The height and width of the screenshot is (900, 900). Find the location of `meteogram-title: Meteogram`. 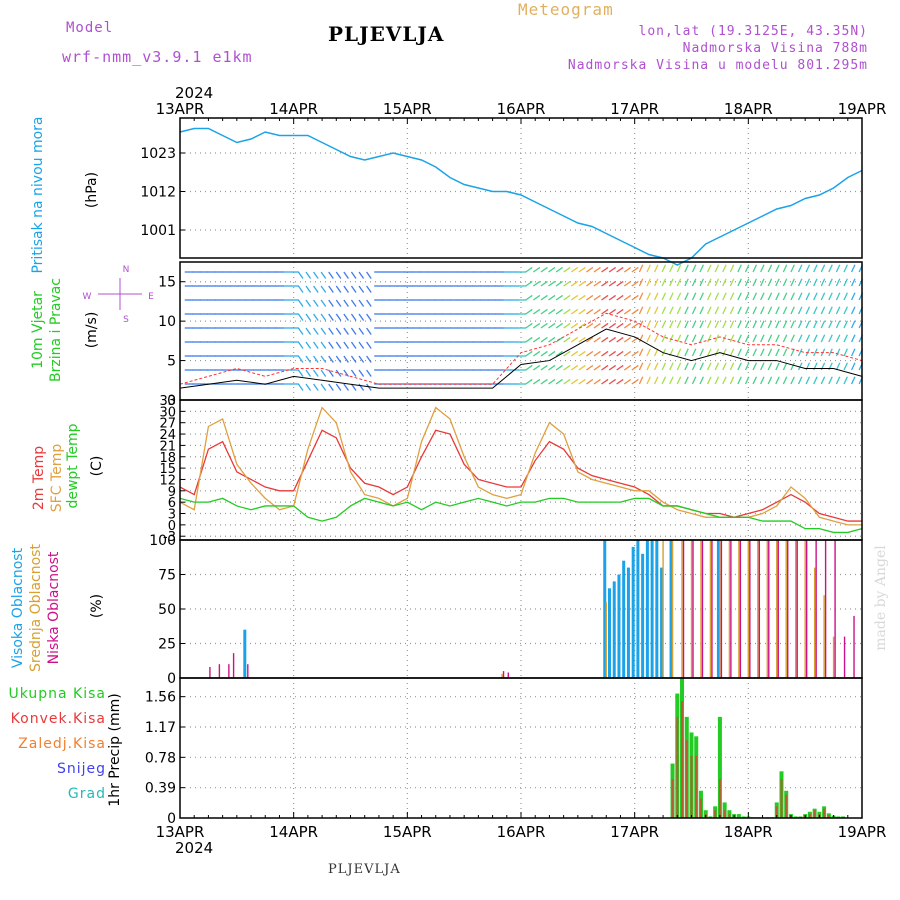

meteogram-title: Meteogram is located at coordinates (566, 9).